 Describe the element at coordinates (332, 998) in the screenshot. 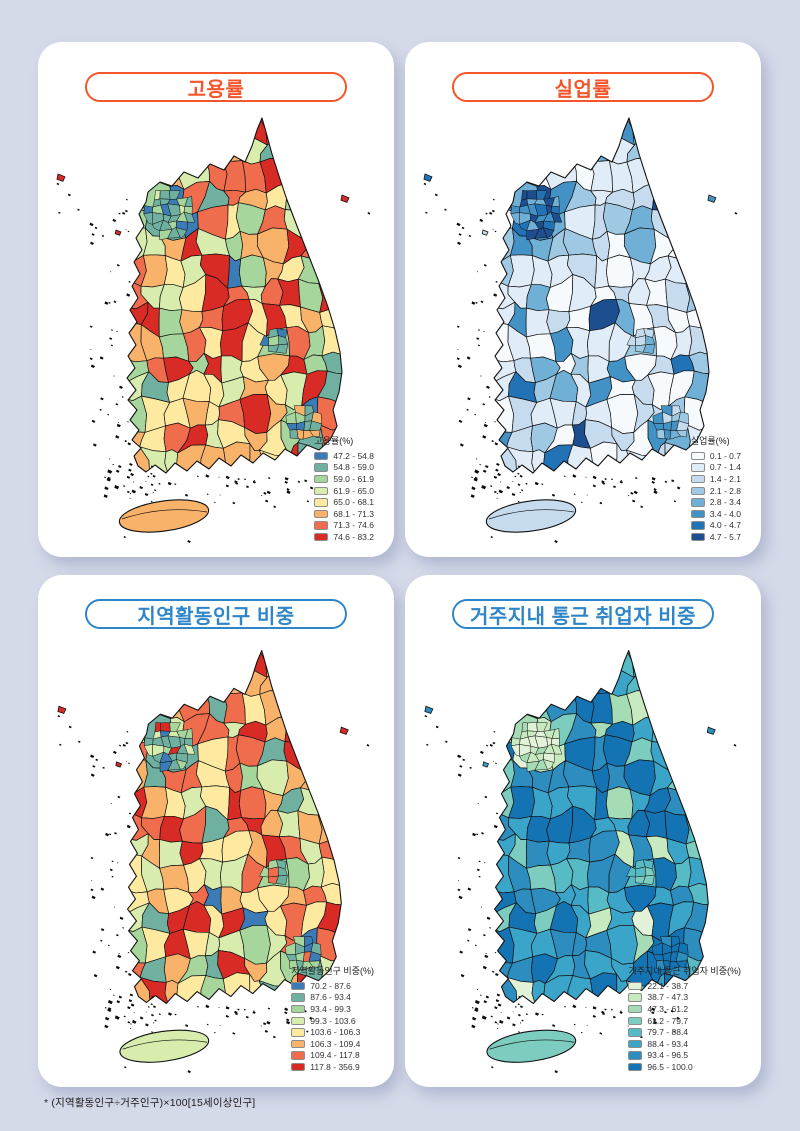

I see `legend-row: 87.6 - 93.4` at that location.